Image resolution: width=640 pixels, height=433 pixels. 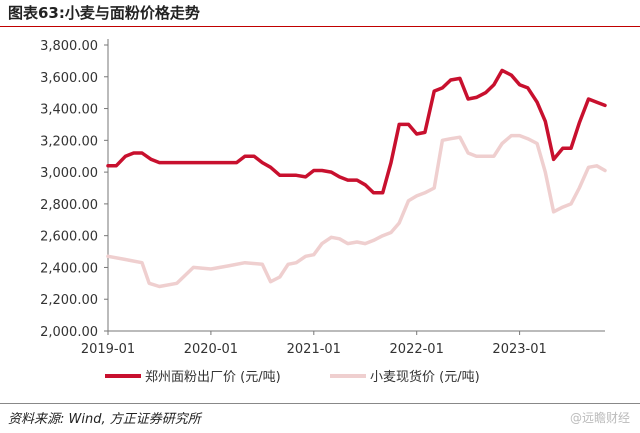 What do you see at coordinates (104, 13) in the screenshot?
I see `chart-title: 图表63:小麦与面粉价格走势` at bounding box center [104, 13].